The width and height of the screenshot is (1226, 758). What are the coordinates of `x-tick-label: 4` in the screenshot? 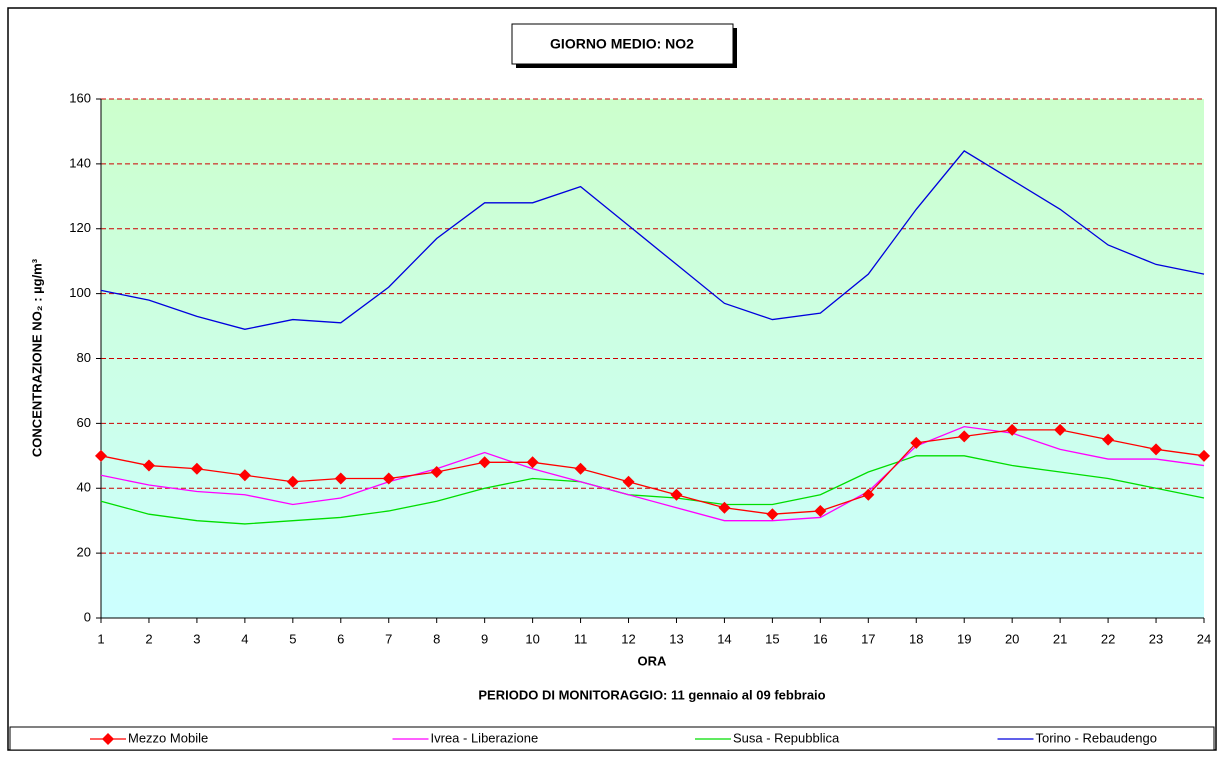 It's located at (244, 638).